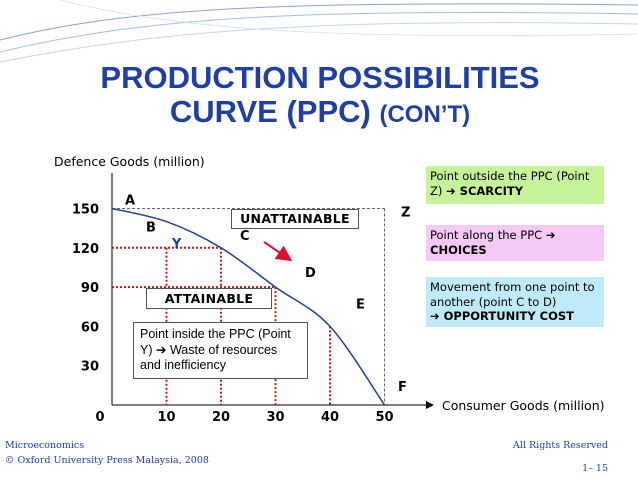 The image size is (638, 478). Describe the element at coordinates (488, 235) in the screenshot. I see `choices-note-text: Point along the PPC` at that location.